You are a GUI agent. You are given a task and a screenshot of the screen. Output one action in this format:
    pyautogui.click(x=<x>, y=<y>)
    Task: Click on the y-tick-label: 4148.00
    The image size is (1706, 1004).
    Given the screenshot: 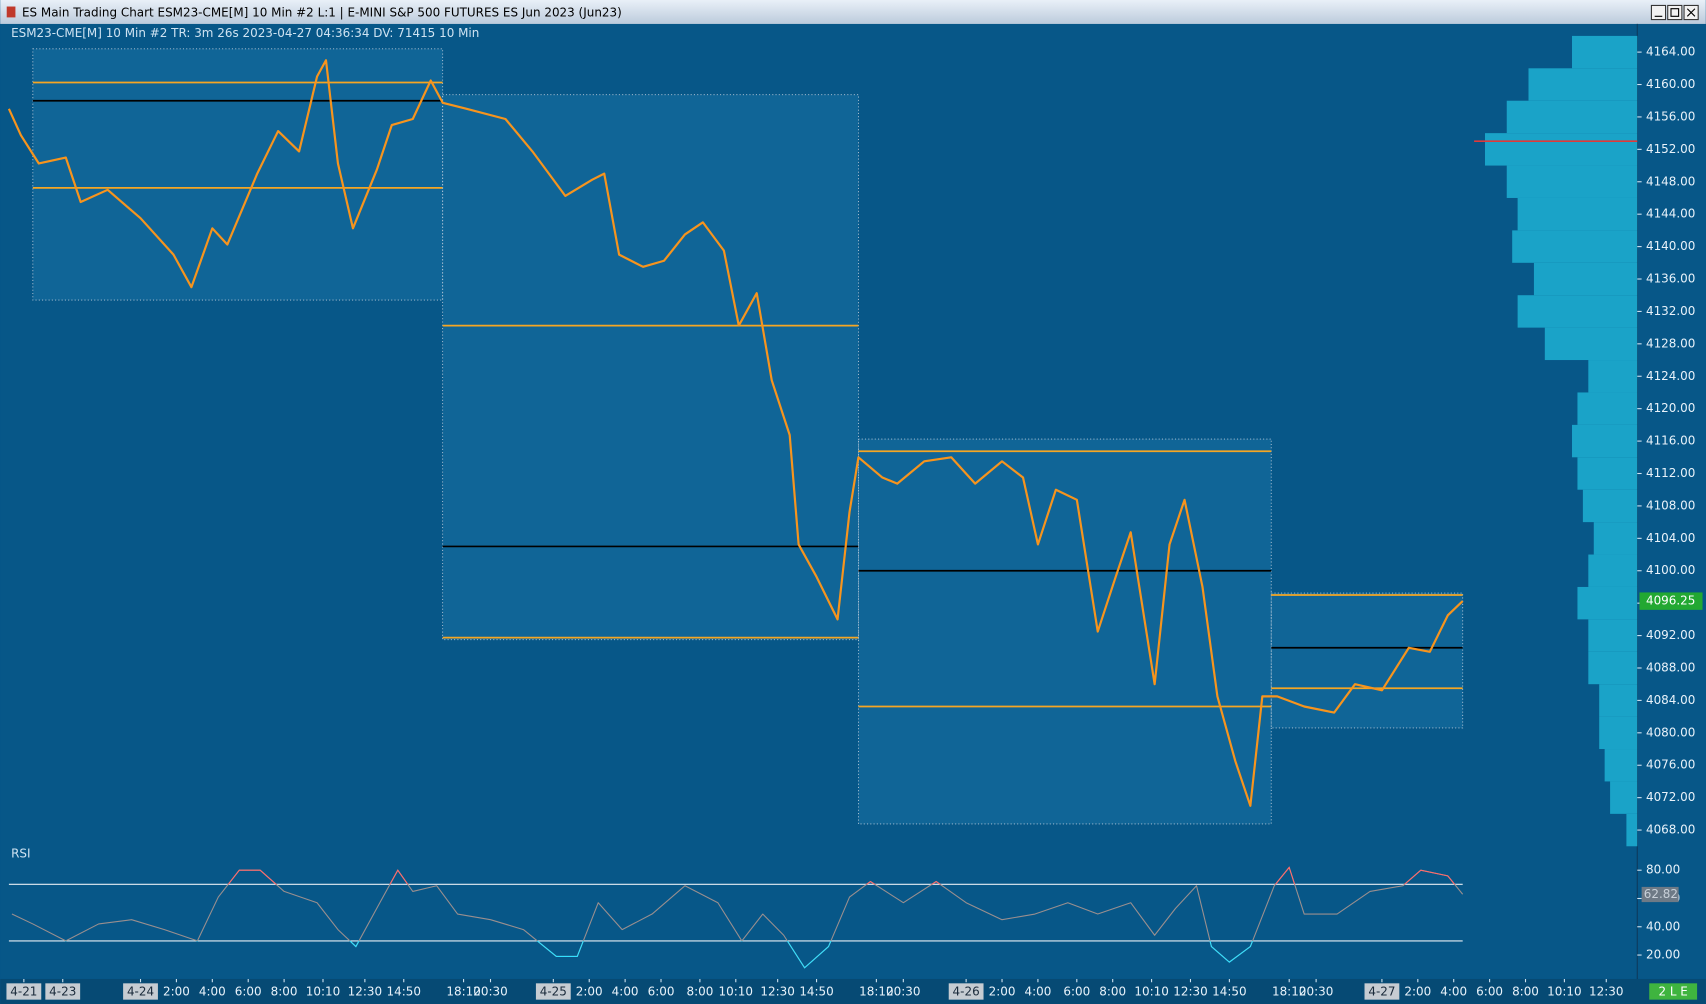 What is the action you would take?
    pyautogui.click(x=1670, y=181)
    